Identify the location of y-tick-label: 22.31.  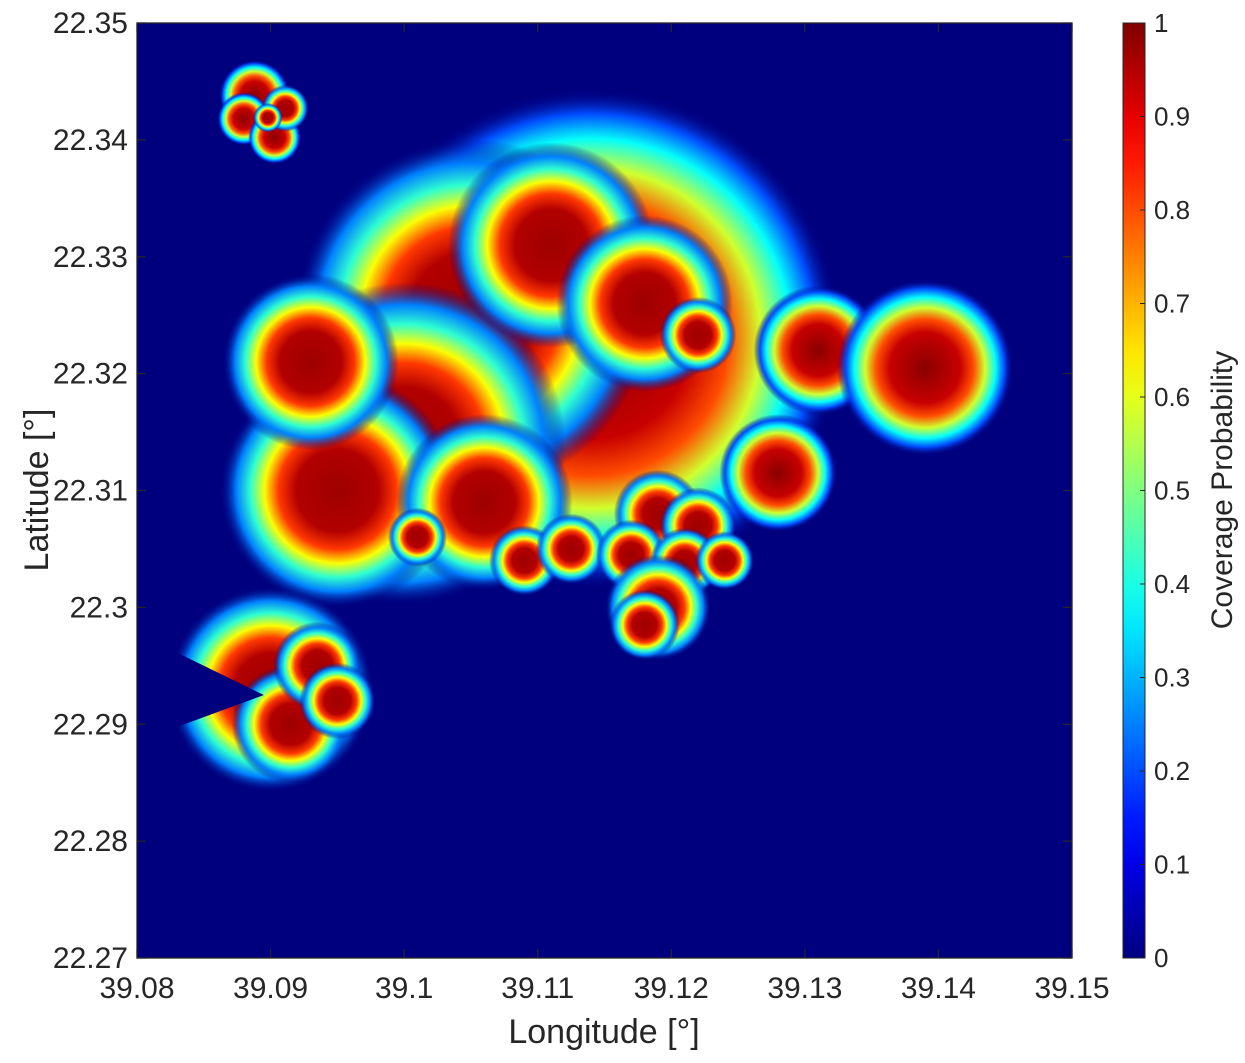
(90, 491).